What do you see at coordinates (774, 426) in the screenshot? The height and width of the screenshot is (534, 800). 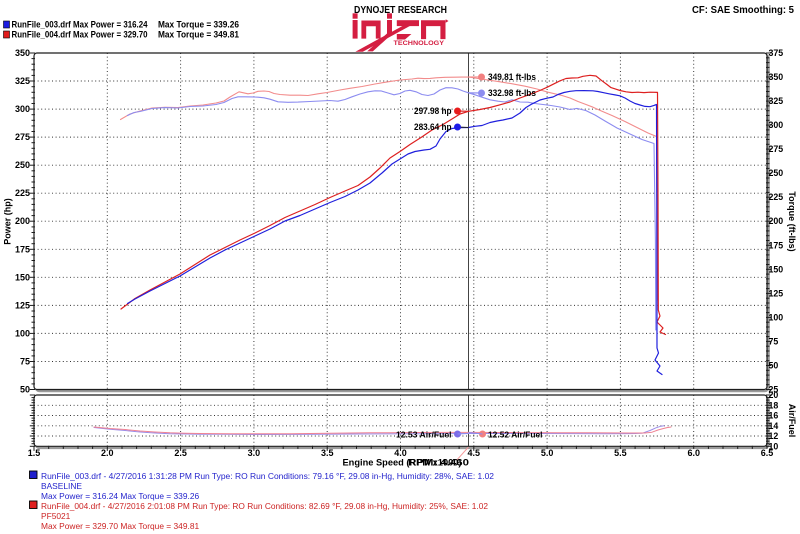 I see `svg-text: 14` at bounding box center [774, 426].